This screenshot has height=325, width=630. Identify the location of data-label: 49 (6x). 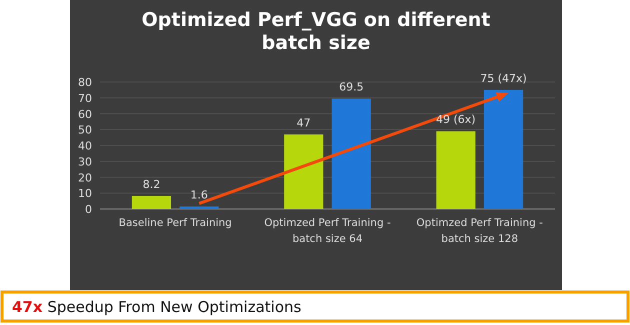
(456, 119).